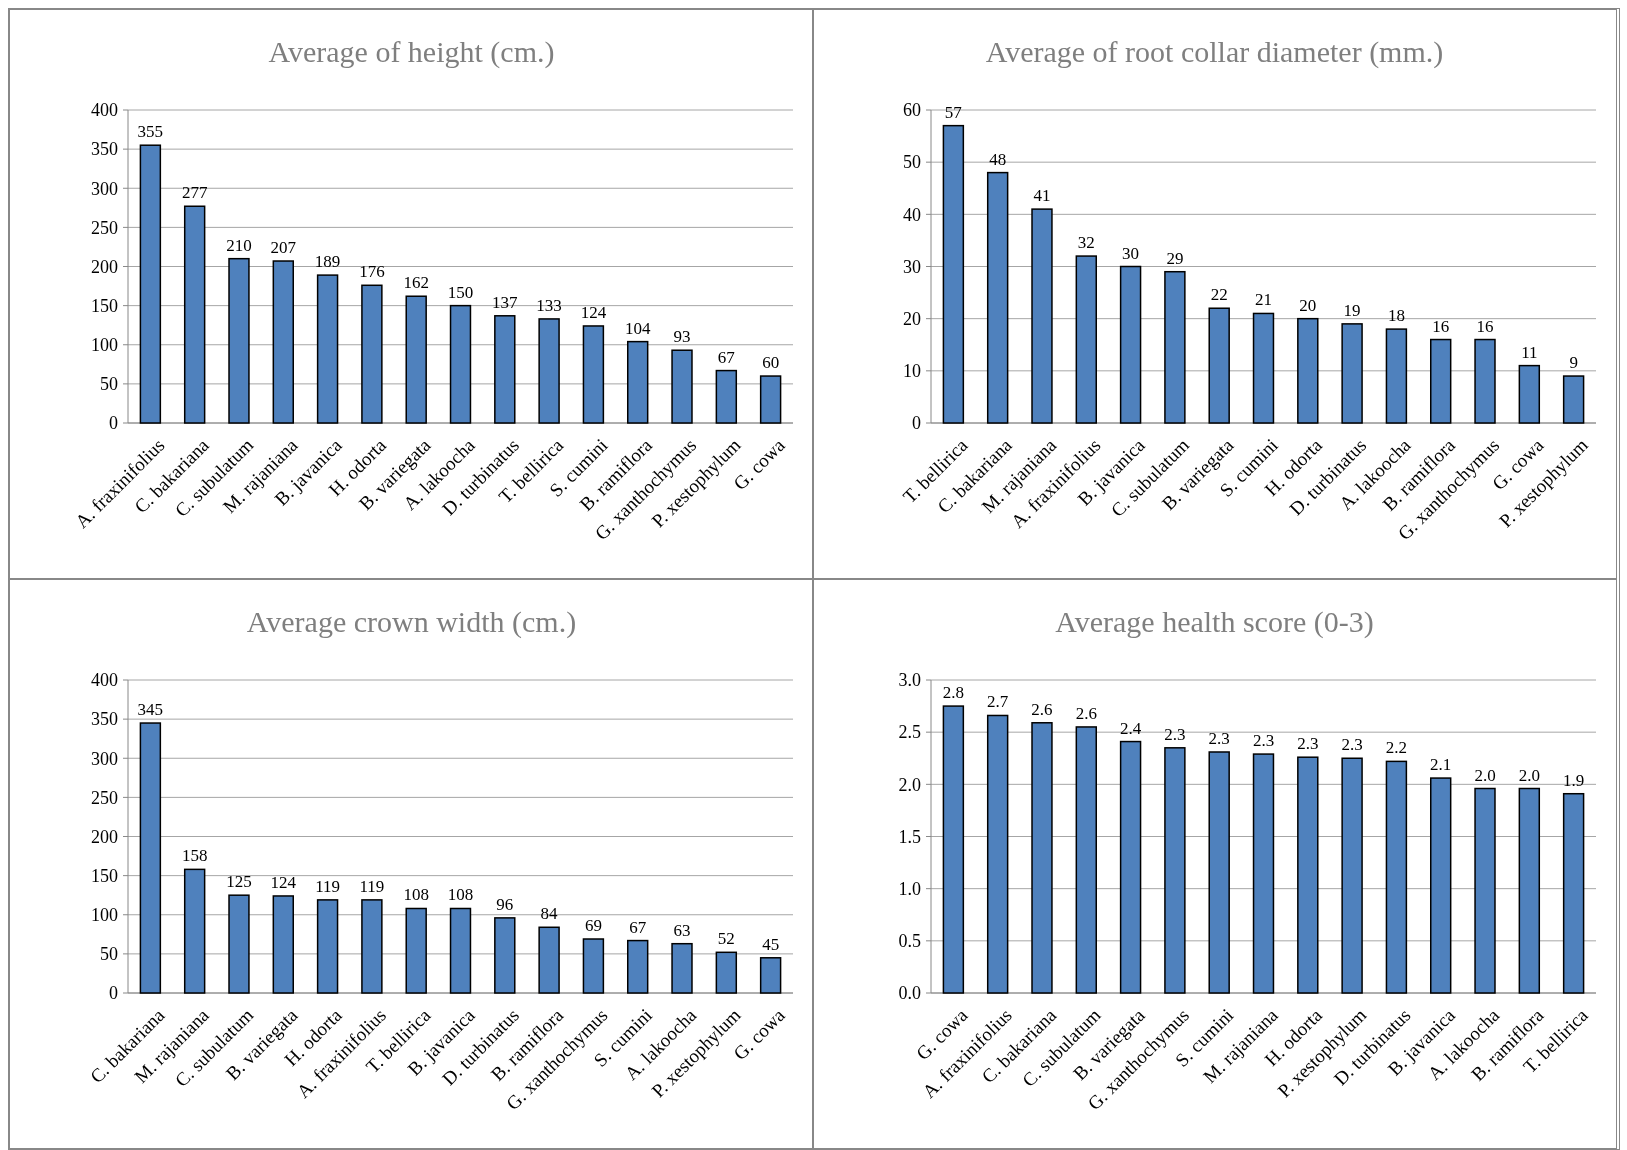  Describe the element at coordinates (104, 149) in the screenshot. I see `y-tick-label: 350` at that location.